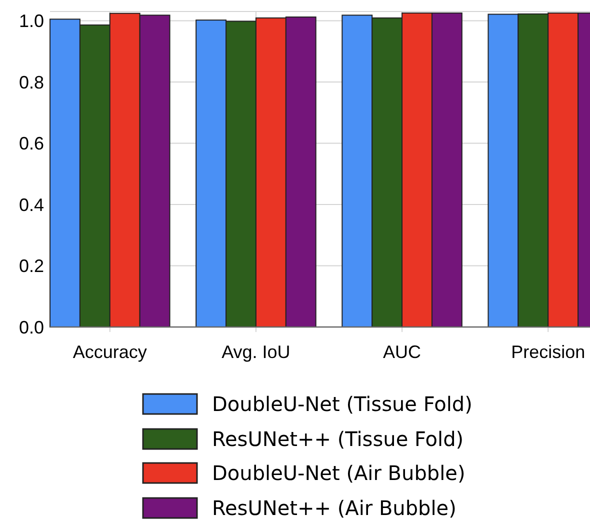 The image size is (590, 531). I want to click on legend-label: ResUNet++ (Air Bubble), so click(334, 508).